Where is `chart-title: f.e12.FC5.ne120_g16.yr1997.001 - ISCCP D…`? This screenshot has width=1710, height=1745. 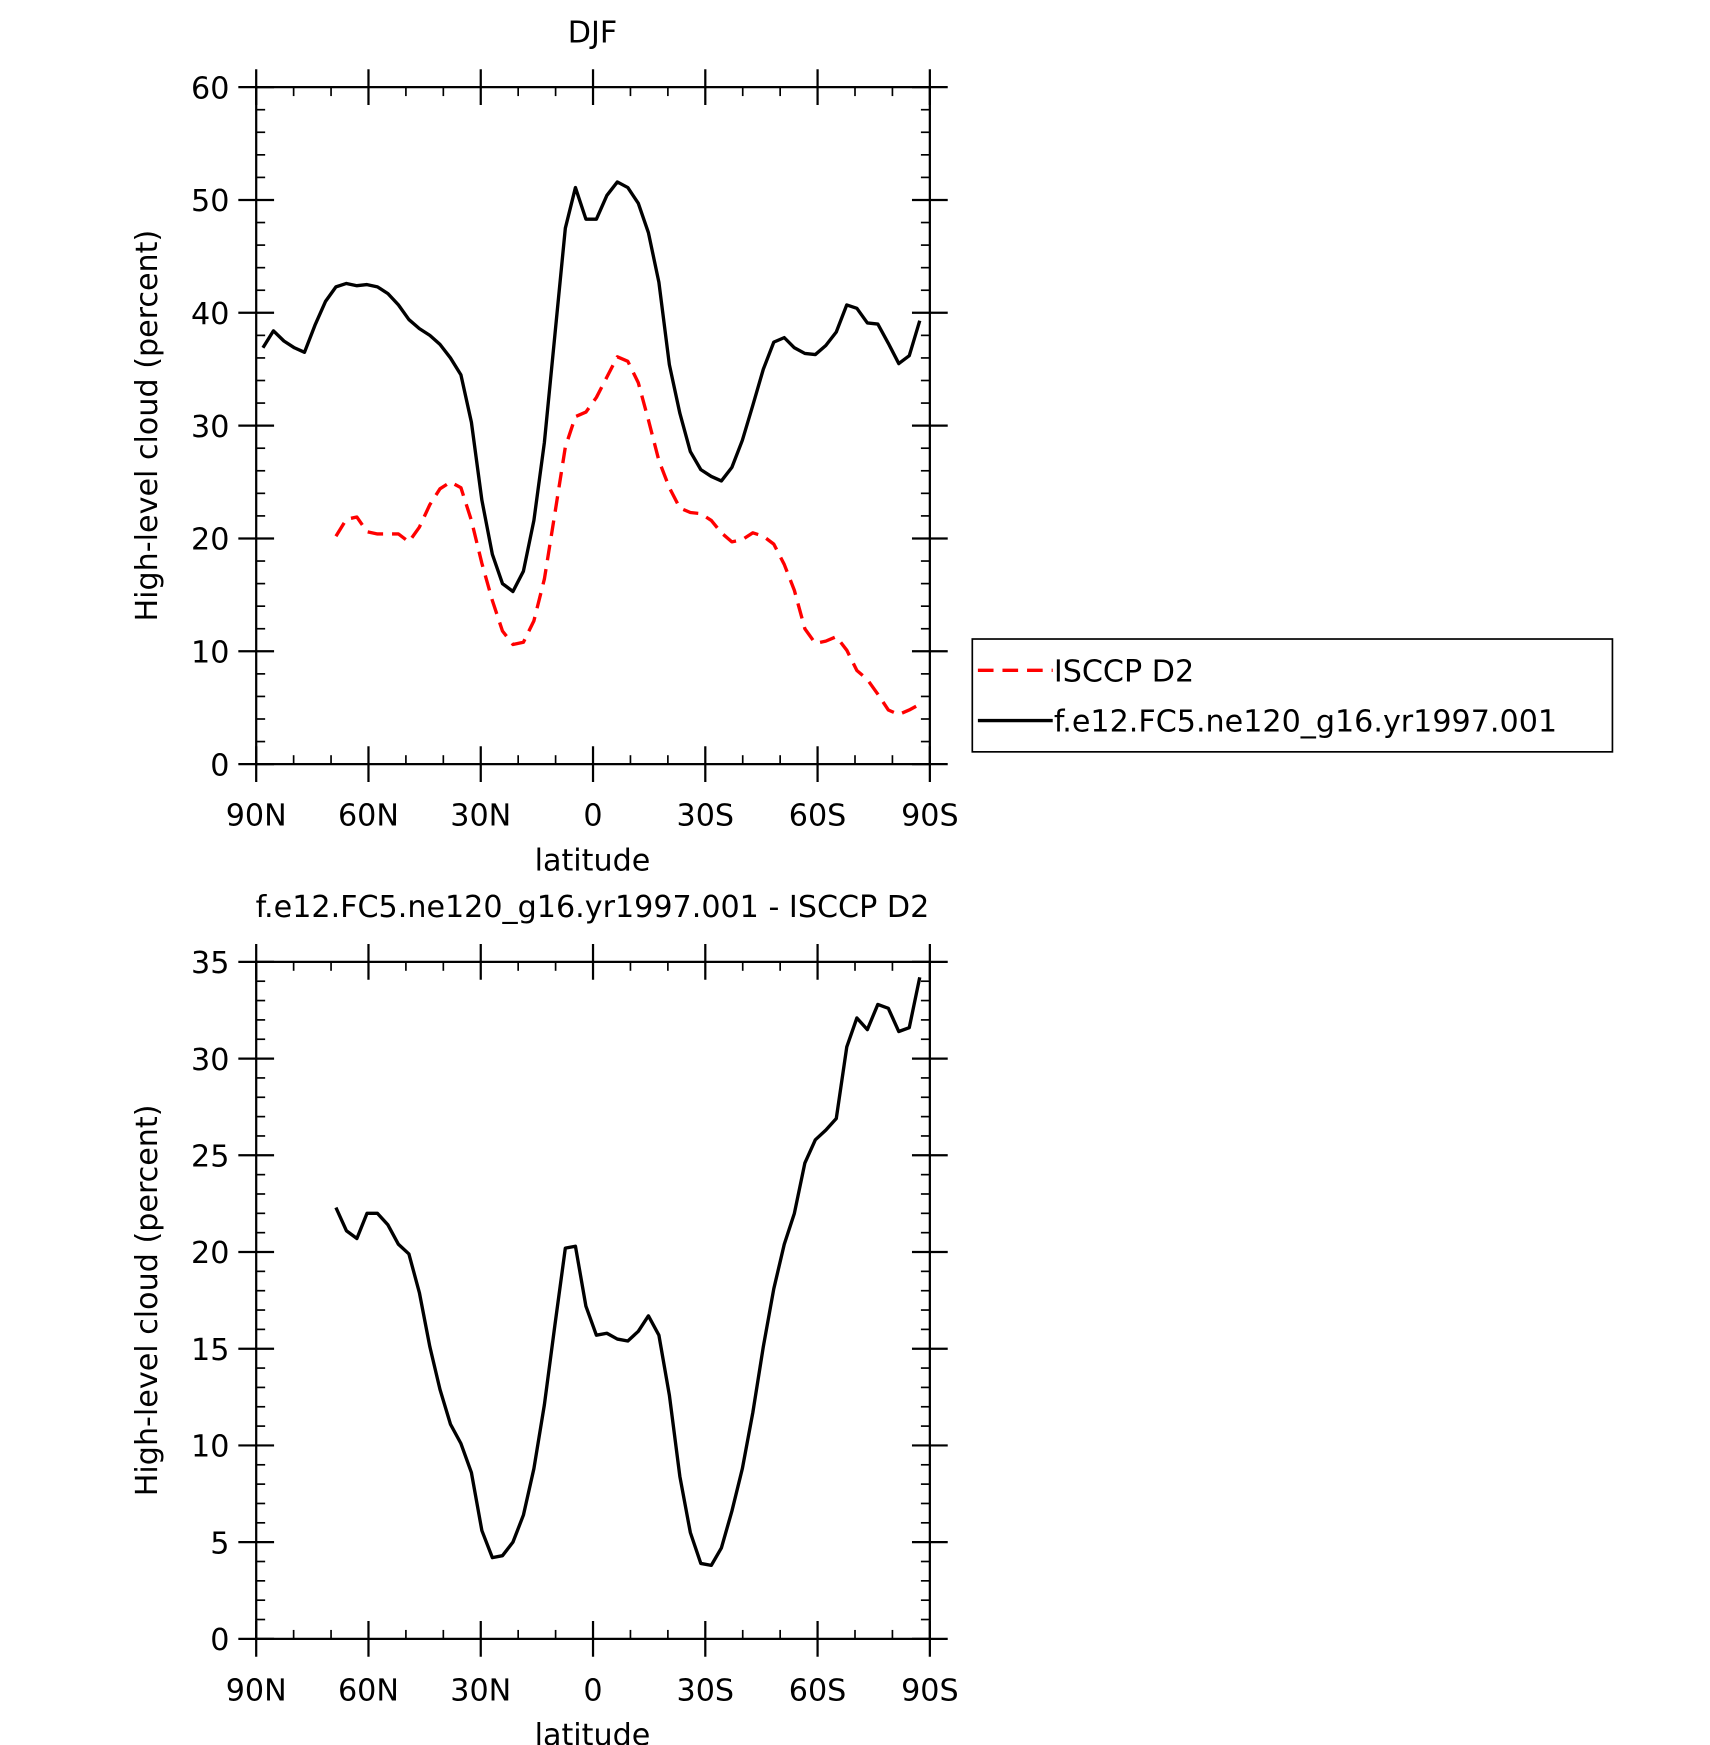
chart-title: f.e12.FC5.ne120_g16.yr1997.001 - ISCCP D… is located at coordinates (593, 907).